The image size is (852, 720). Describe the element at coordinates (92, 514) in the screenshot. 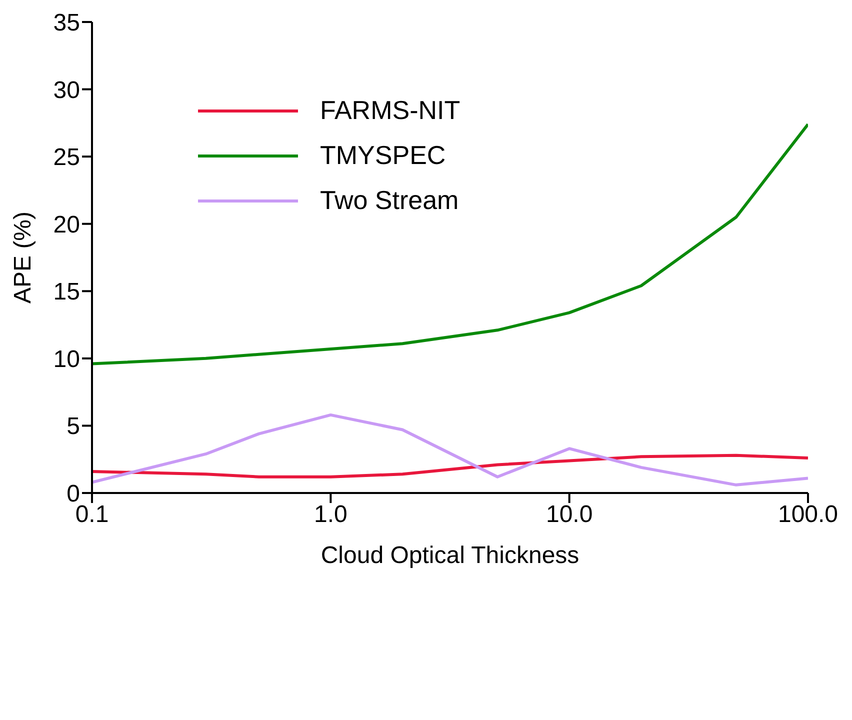

I see `x-tick-label: 0.1` at that location.